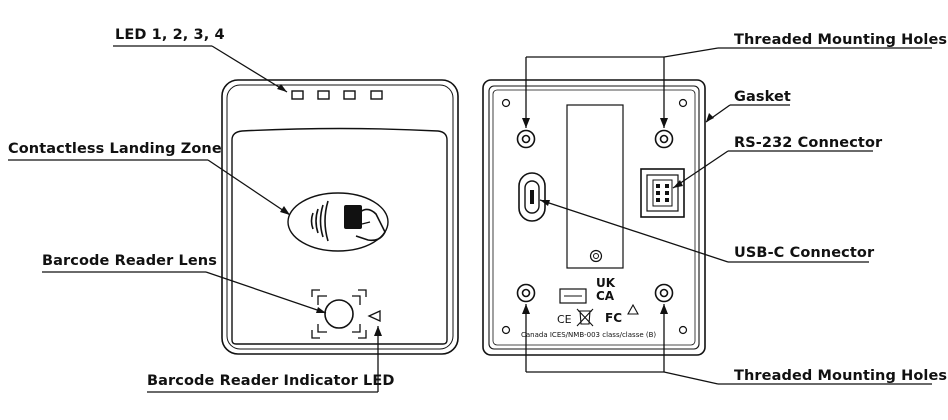  What do you see at coordinates (271, 381) in the screenshot?
I see `callout-barcode-reader-indicator-led: Barcode Reader Indicator LED` at bounding box center [271, 381].